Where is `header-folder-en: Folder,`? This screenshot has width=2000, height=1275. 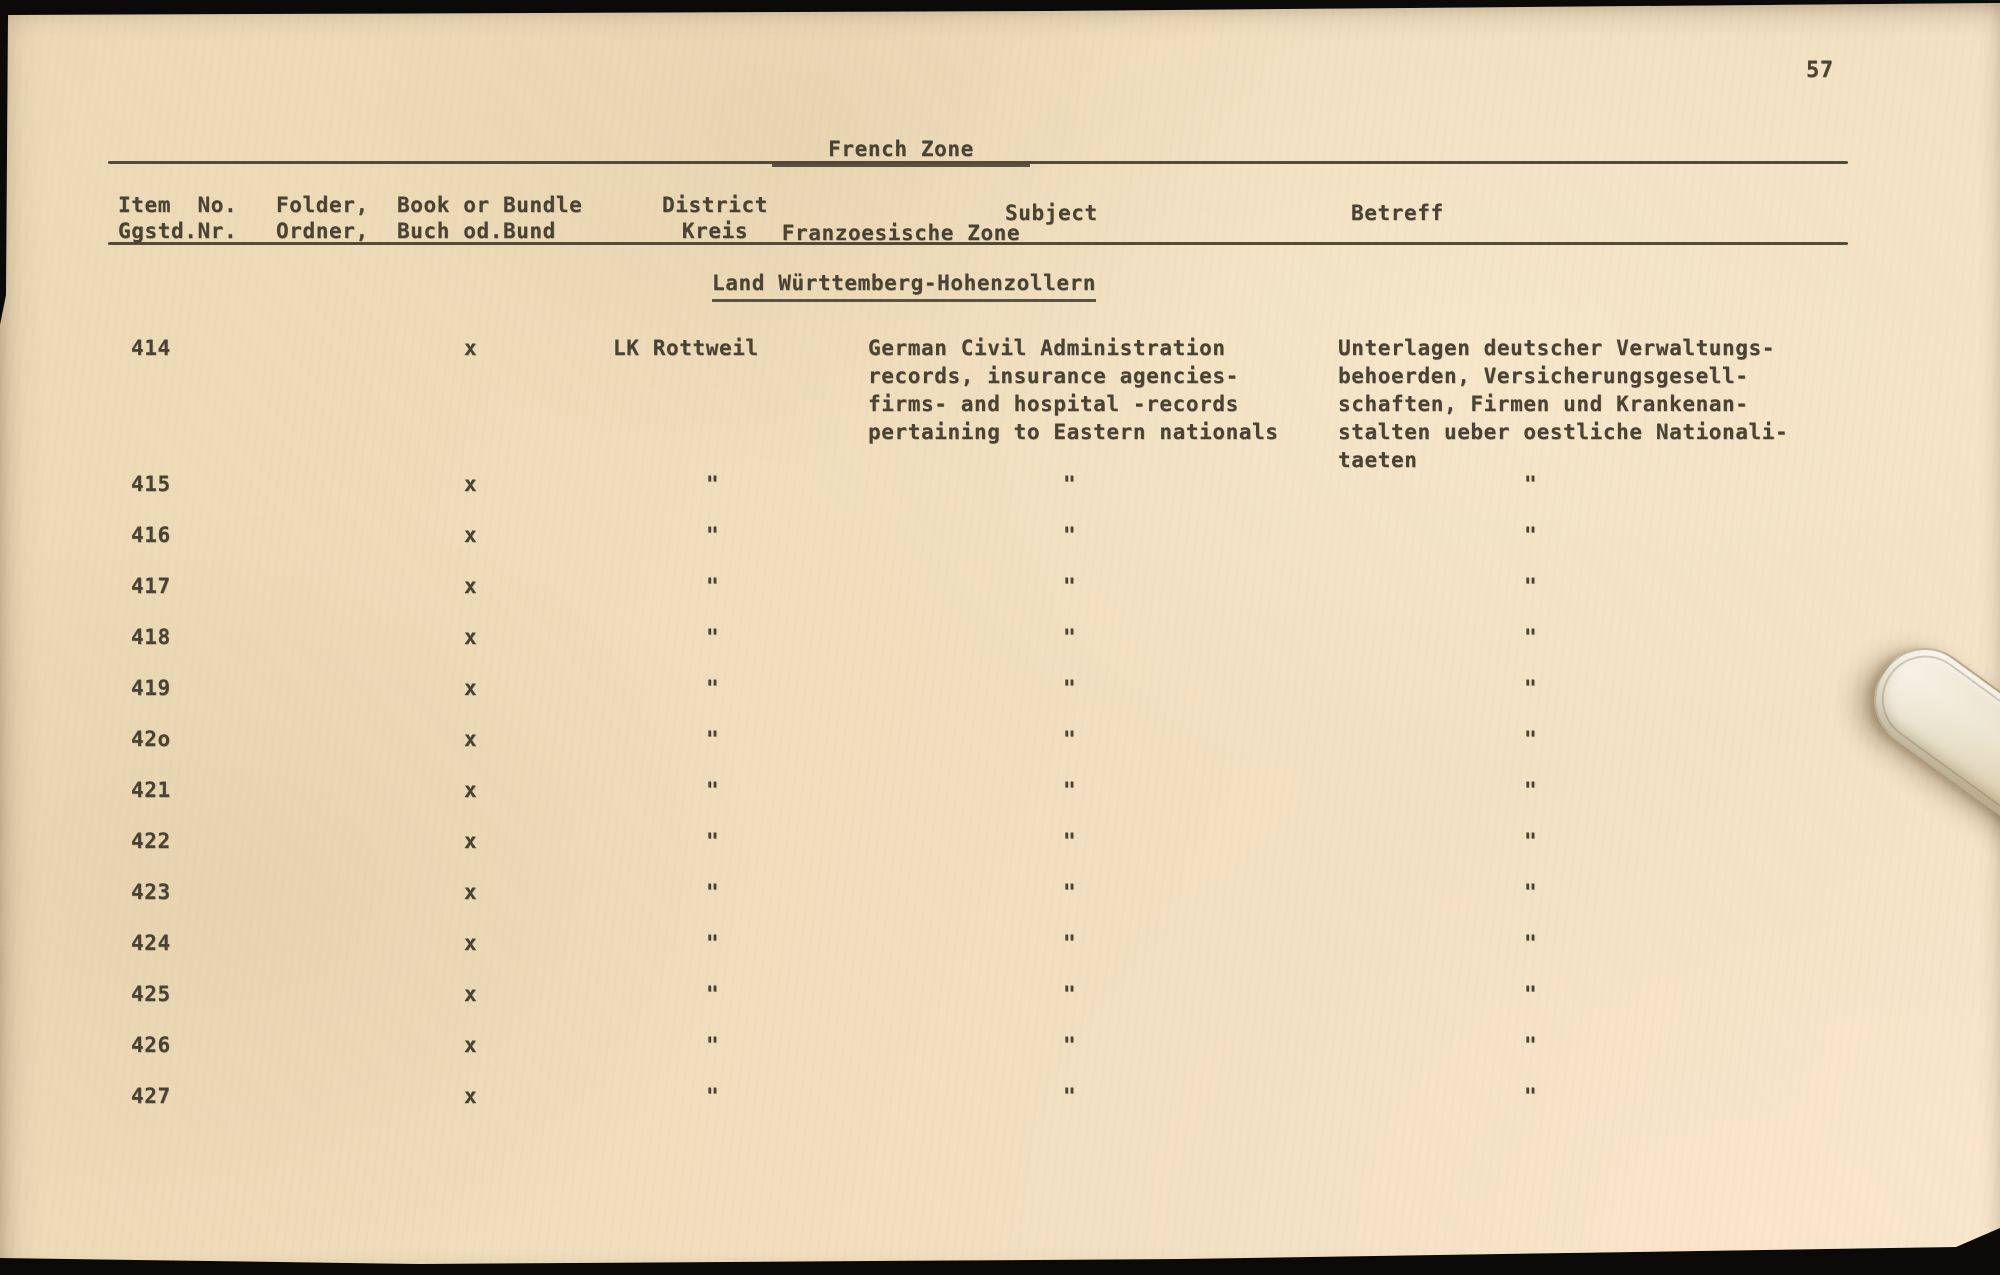
header-folder-en: Folder, is located at coordinates (322, 205).